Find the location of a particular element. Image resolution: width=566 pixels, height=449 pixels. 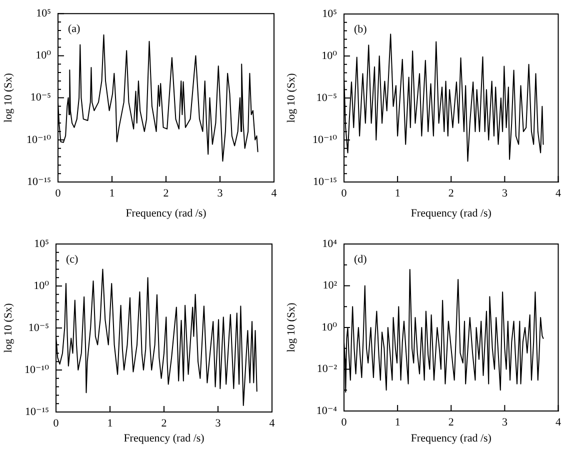

y-tick-label: 10⁻² is located at coordinates (327, 369).